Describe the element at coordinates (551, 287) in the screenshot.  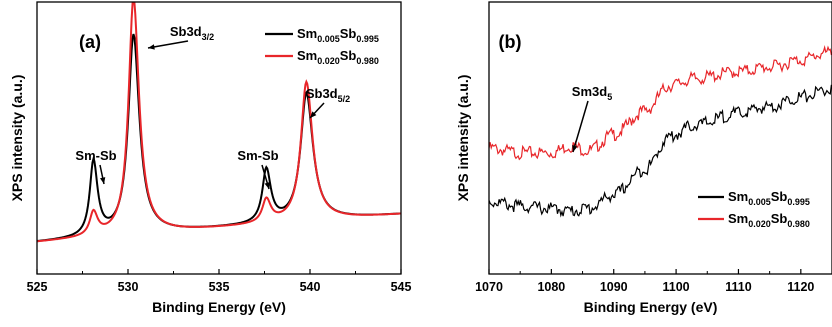
I see `x-tick-label: 1080` at that location.